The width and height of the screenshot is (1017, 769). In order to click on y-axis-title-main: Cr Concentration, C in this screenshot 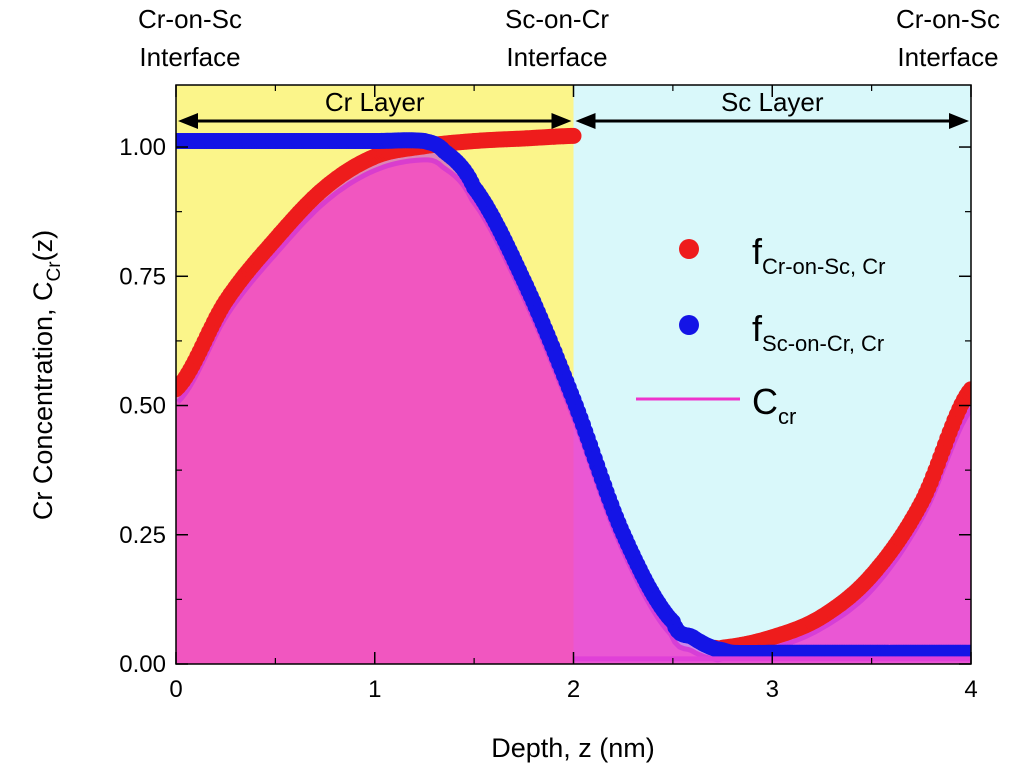, I will do `click(43, 400)`.